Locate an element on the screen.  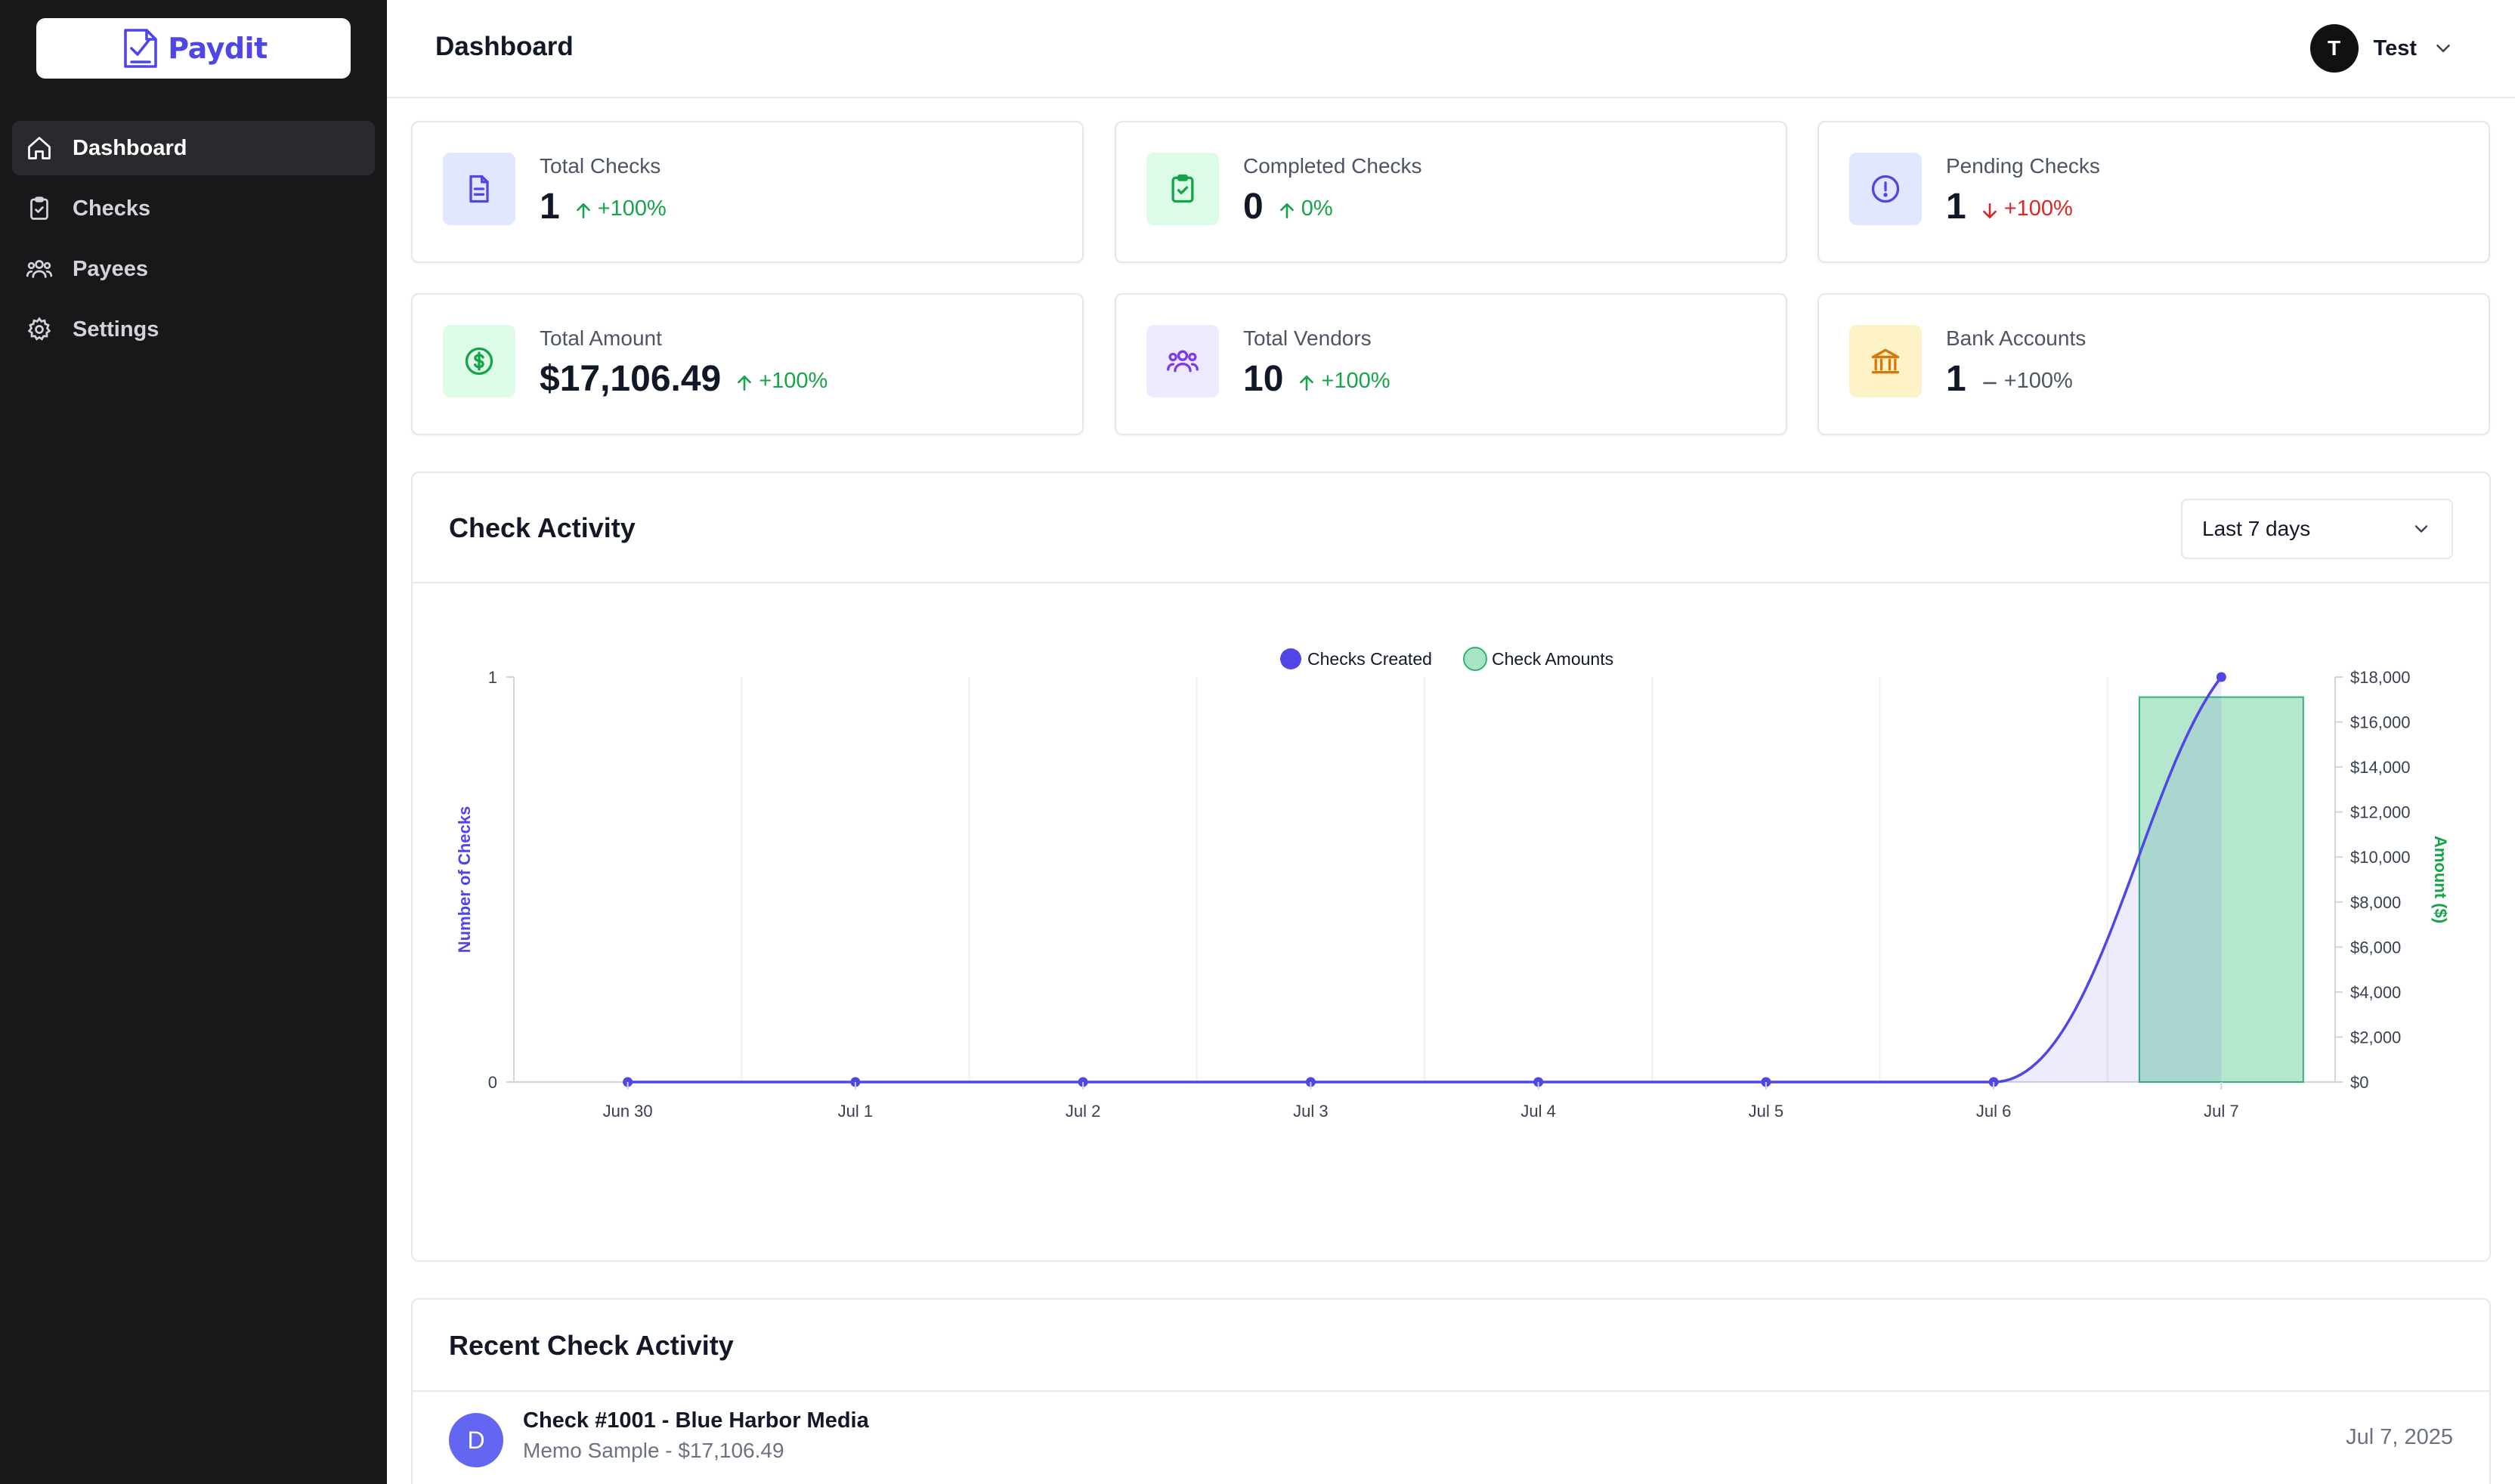
date-range-select: Last 7 days is located at coordinates (2317, 529).